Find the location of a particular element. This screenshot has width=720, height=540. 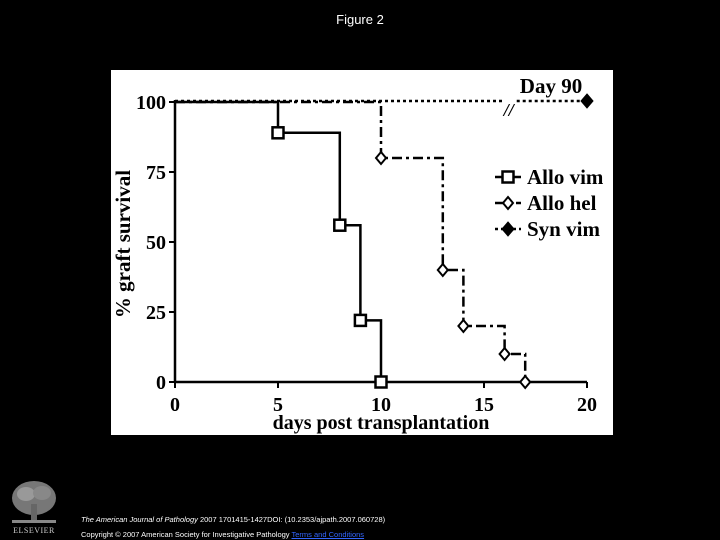

y-tick-label: 25 is located at coordinates (156, 313).